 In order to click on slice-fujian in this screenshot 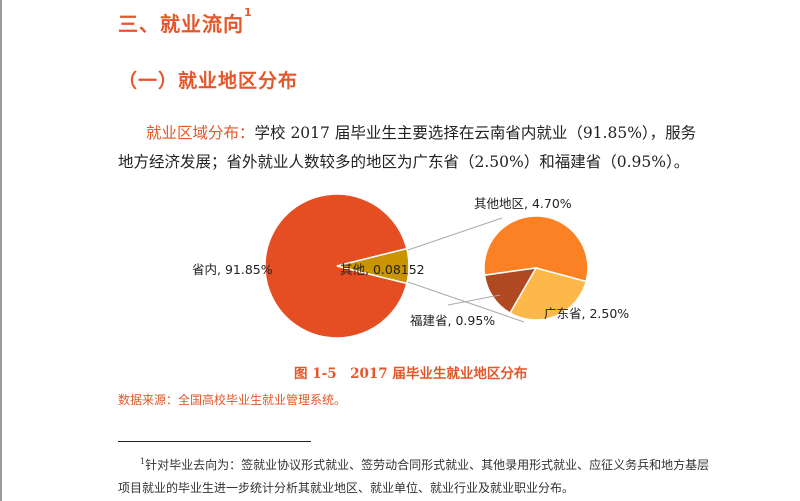, I will do `click(510, 291)`.